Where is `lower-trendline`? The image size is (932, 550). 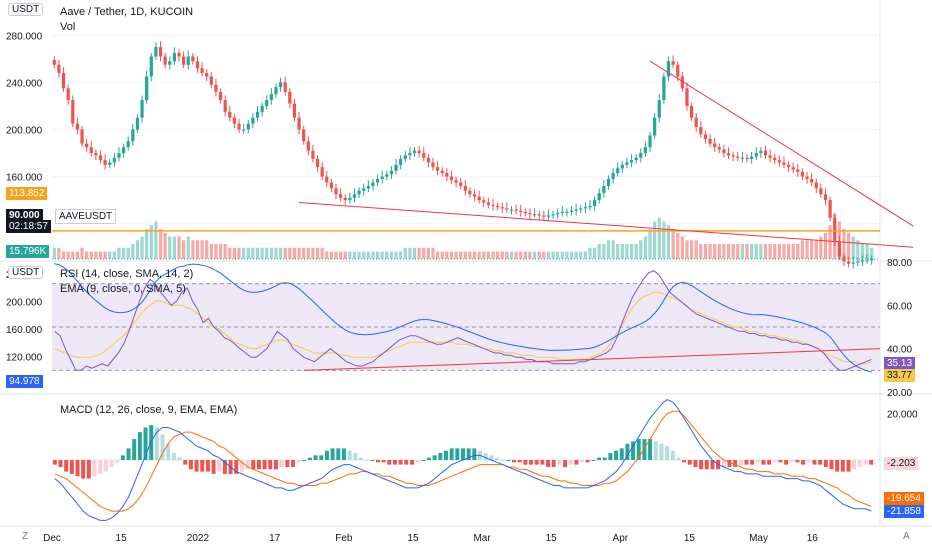 lower-trendline is located at coordinates (606, 224).